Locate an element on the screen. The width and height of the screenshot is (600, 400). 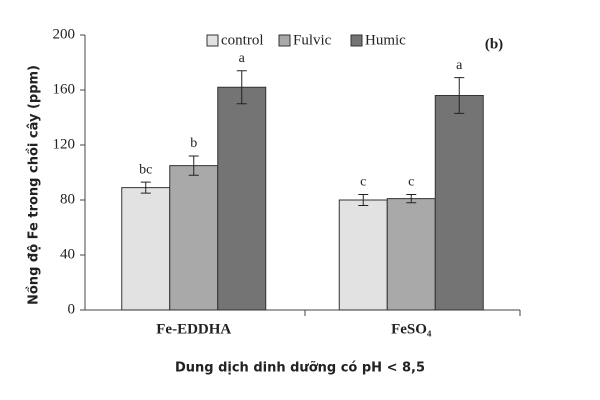
legend-label: Fulvic is located at coordinates (312, 40).